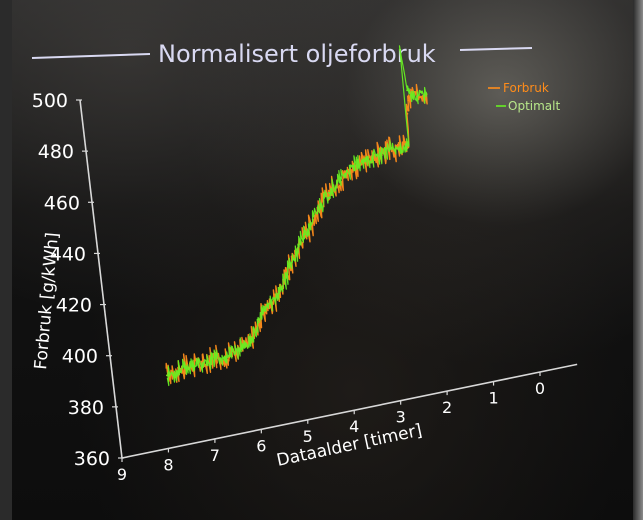 The height and width of the screenshot is (520, 643). What do you see at coordinates (534, 106) in the screenshot?
I see `legend-label-optimalt: Optimalt` at bounding box center [534, 106].